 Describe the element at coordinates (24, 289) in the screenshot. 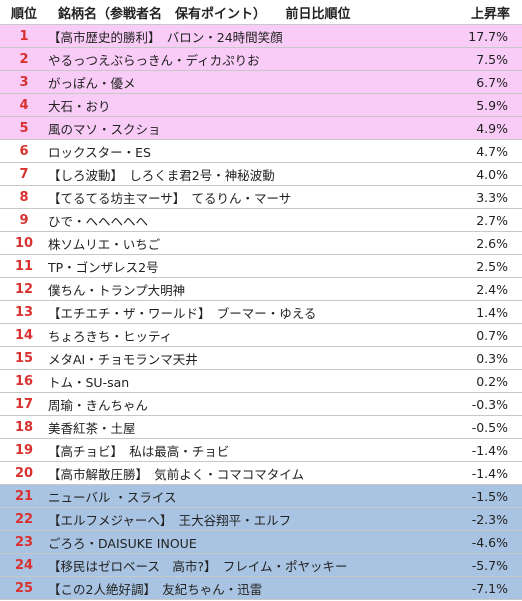

I see `rank-cell: 12` at that location.